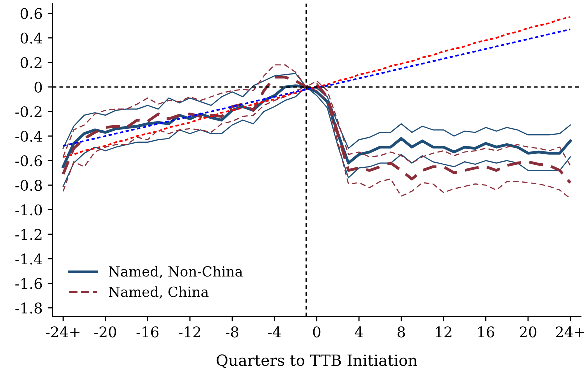  Describe the element at coordinates (275, 332) in the screenshot. I see `x-tick-label: -4` at that location.